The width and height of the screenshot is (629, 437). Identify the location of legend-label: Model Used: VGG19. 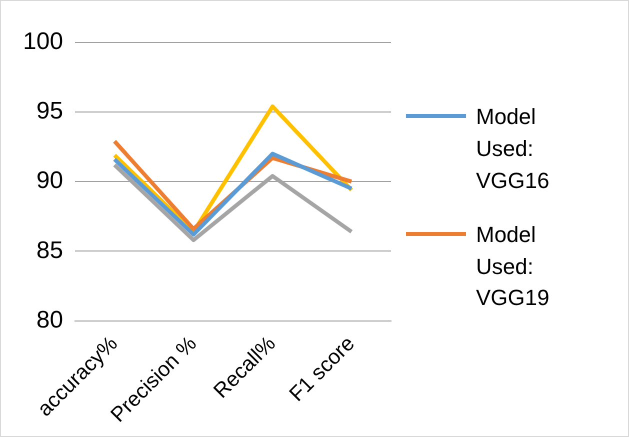
(513, 266).